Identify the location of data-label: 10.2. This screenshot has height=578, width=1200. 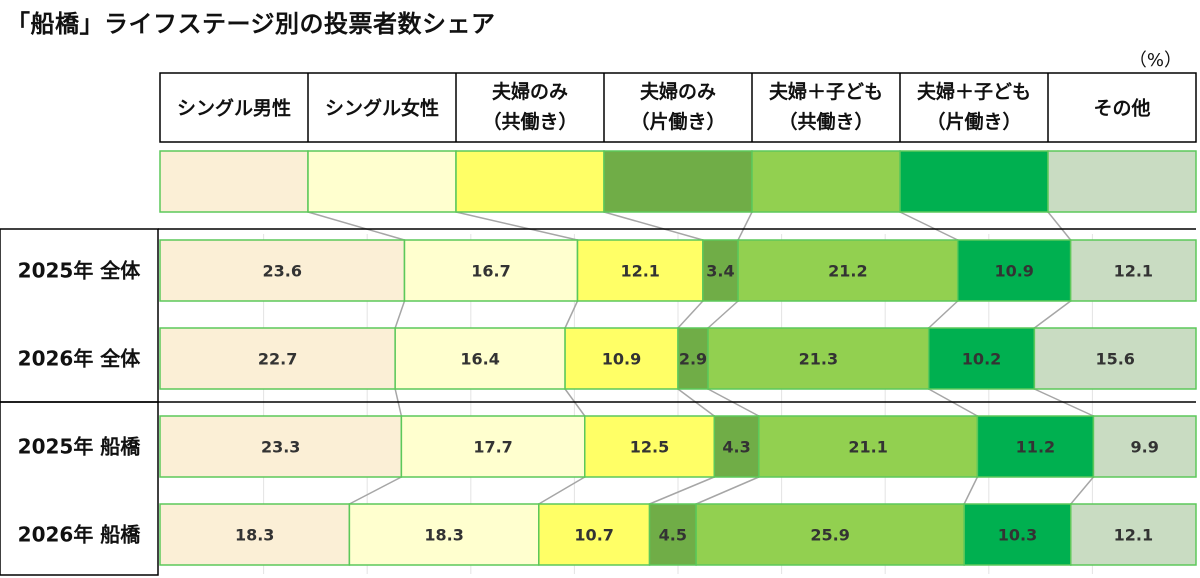
(981, 359).